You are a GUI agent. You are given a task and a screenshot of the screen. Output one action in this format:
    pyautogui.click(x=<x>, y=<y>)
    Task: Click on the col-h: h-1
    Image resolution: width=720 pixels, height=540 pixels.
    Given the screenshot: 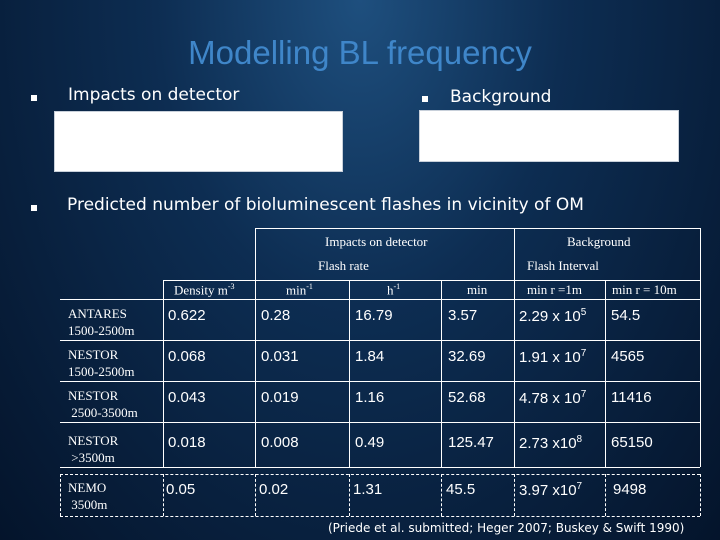 What is the action you would take?
    pyautogui.click(x=394, y=290)
    